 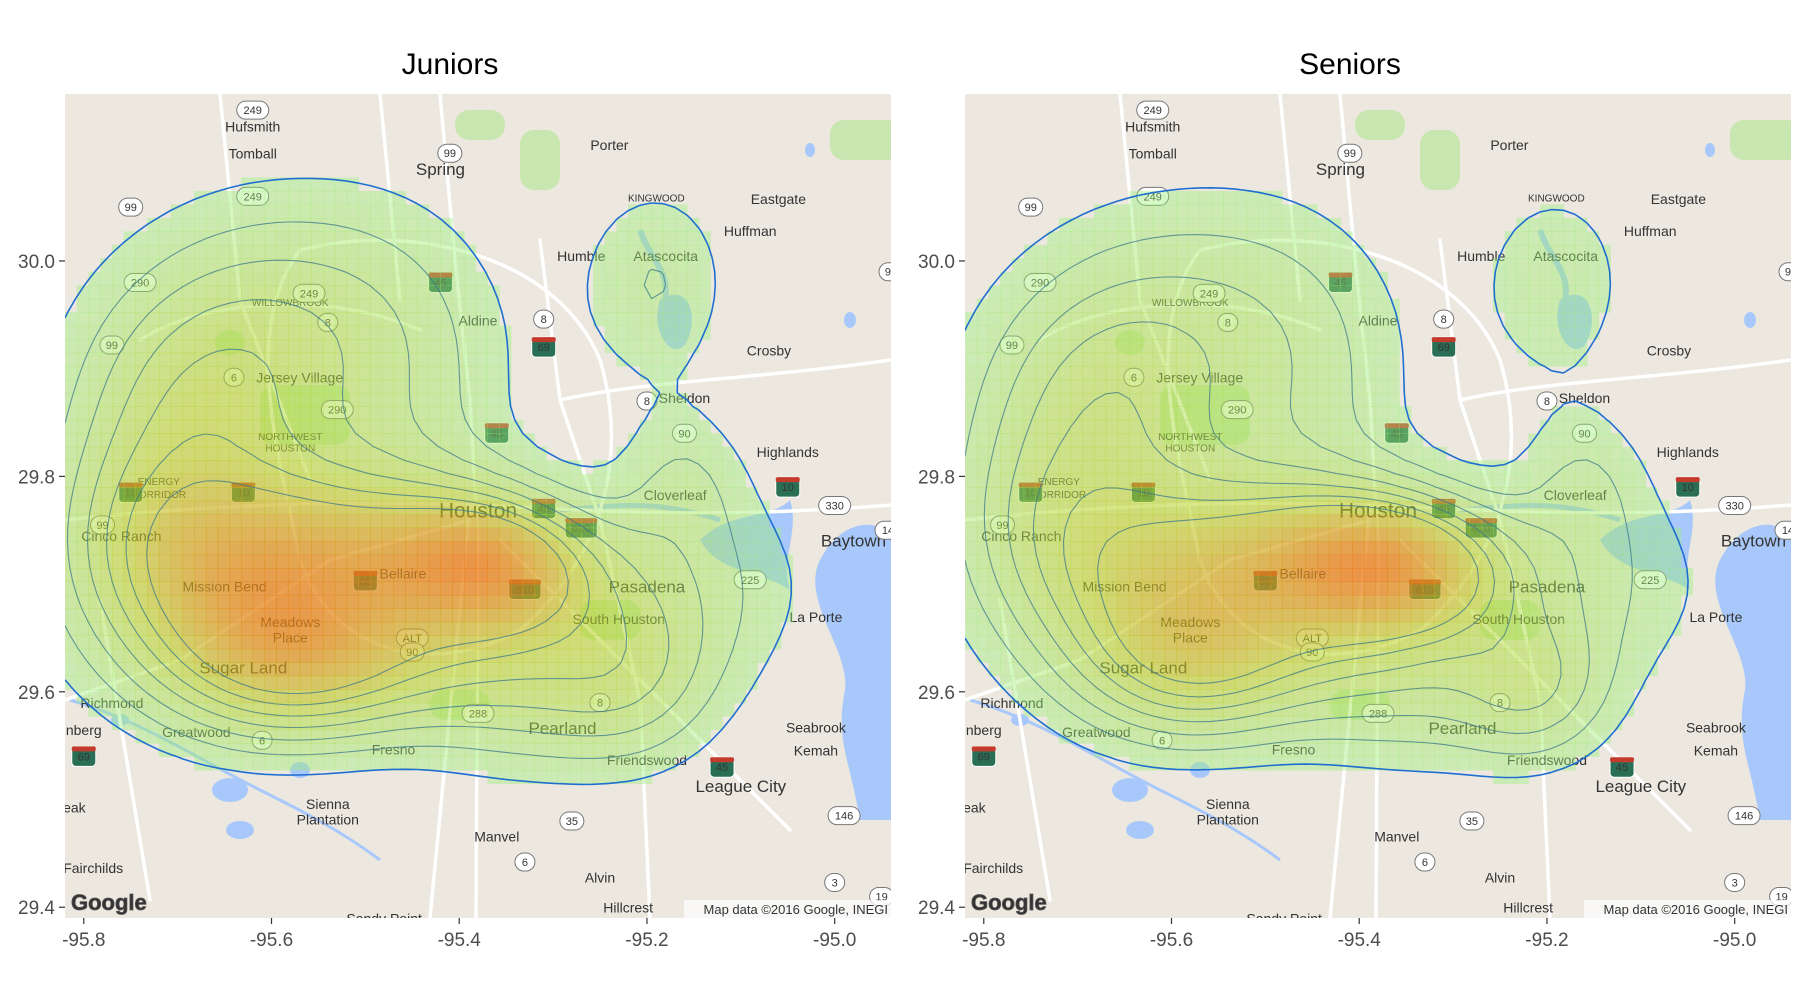 What do you see at coordinates (1791, 273) in the screenshot?
I see `route-number: 90` at bounding box center [1791, 273].